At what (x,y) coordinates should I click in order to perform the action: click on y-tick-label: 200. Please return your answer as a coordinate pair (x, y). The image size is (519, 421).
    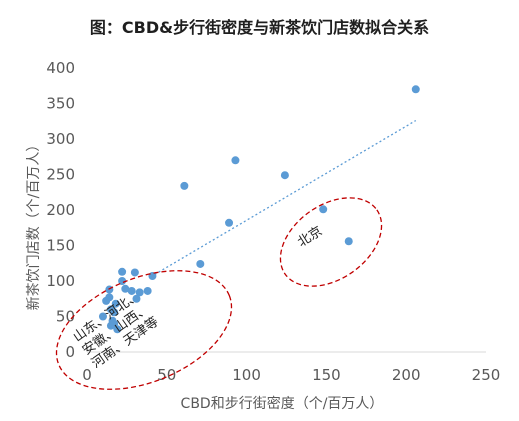
    Looking at the image, I should click on (60, 210).